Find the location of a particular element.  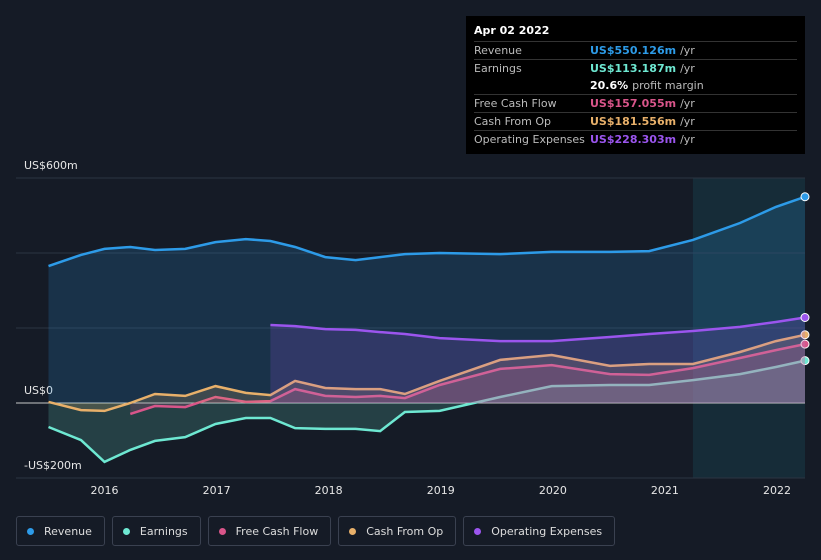

legend-item: Cash From Op is located at coordinates (397, 531).